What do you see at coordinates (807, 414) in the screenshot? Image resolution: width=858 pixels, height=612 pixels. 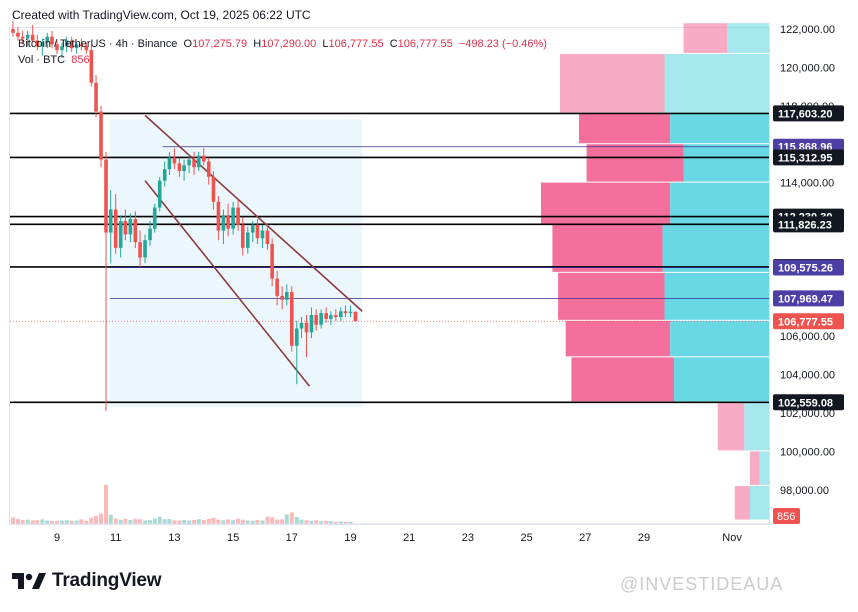 I see `price-tick-label: 102,000.00` at bounding box center [807, 414].